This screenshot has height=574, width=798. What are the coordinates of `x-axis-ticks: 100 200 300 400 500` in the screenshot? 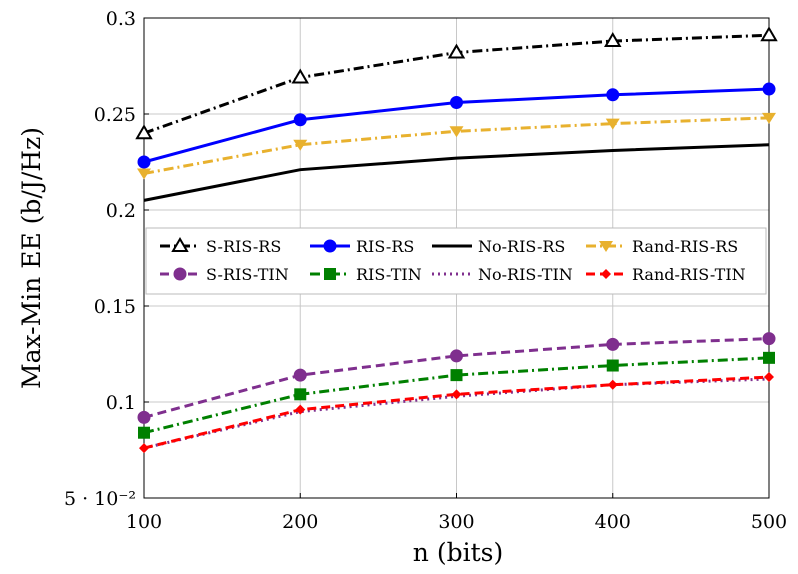 It's located at (456, 513).